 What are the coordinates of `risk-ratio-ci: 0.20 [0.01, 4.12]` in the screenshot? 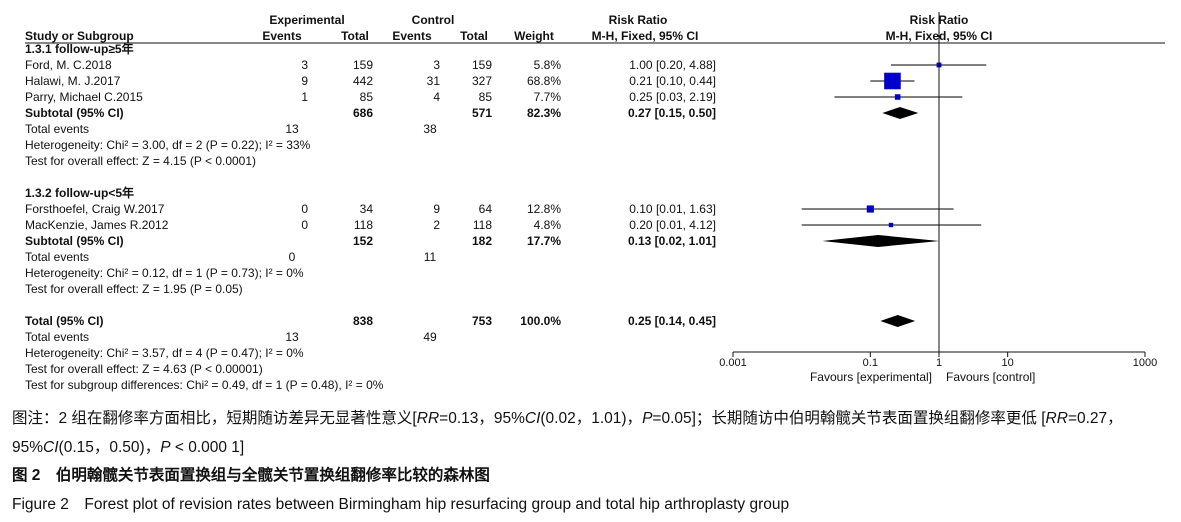 It's located at (672, 225).